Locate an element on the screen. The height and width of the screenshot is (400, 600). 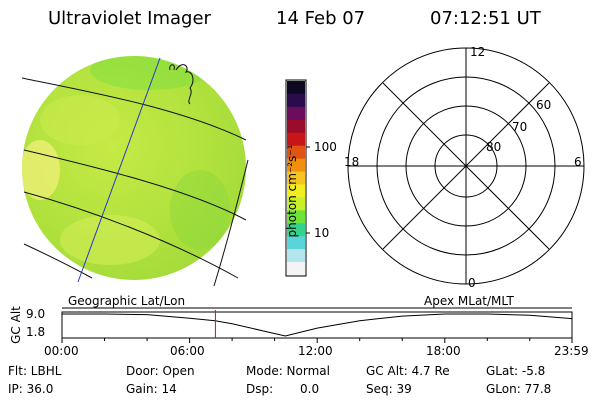
timeline-xtick-0600: 06:00 is located at coordinates (187, 351).